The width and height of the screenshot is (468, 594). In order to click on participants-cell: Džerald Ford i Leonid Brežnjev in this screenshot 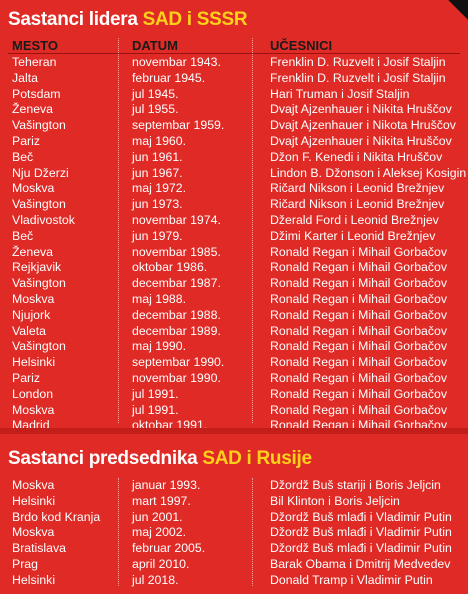, I will do `click(354, 219)`.